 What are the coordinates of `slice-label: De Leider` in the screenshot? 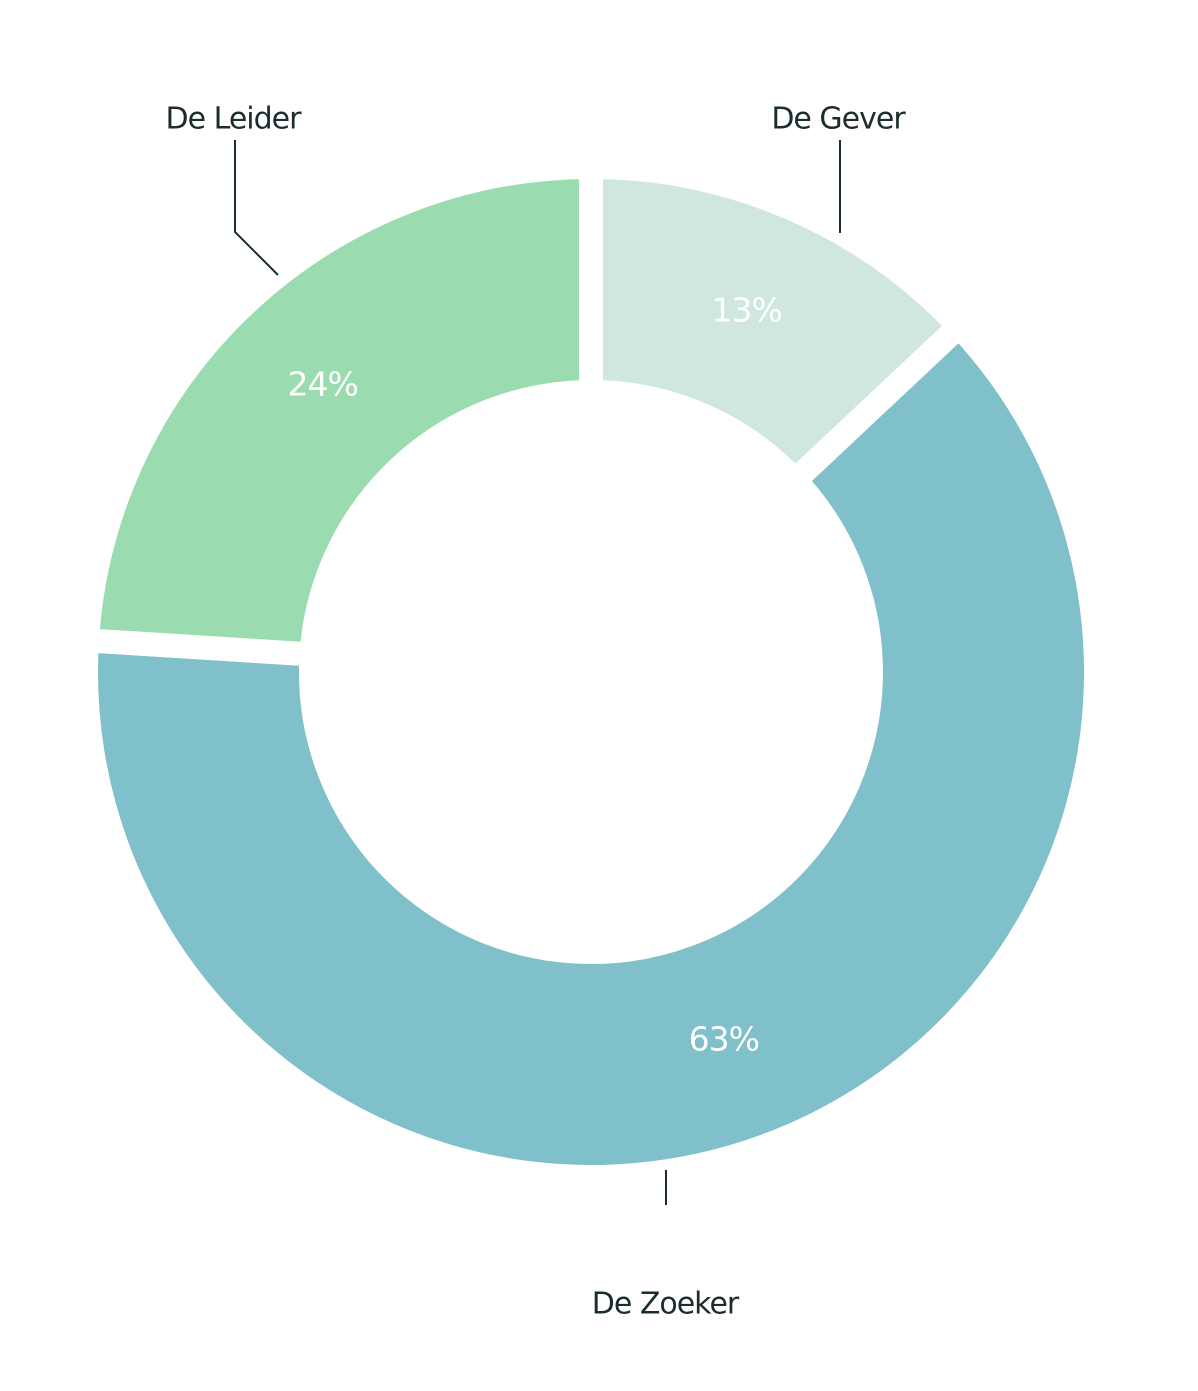 It's located at (234, 119).